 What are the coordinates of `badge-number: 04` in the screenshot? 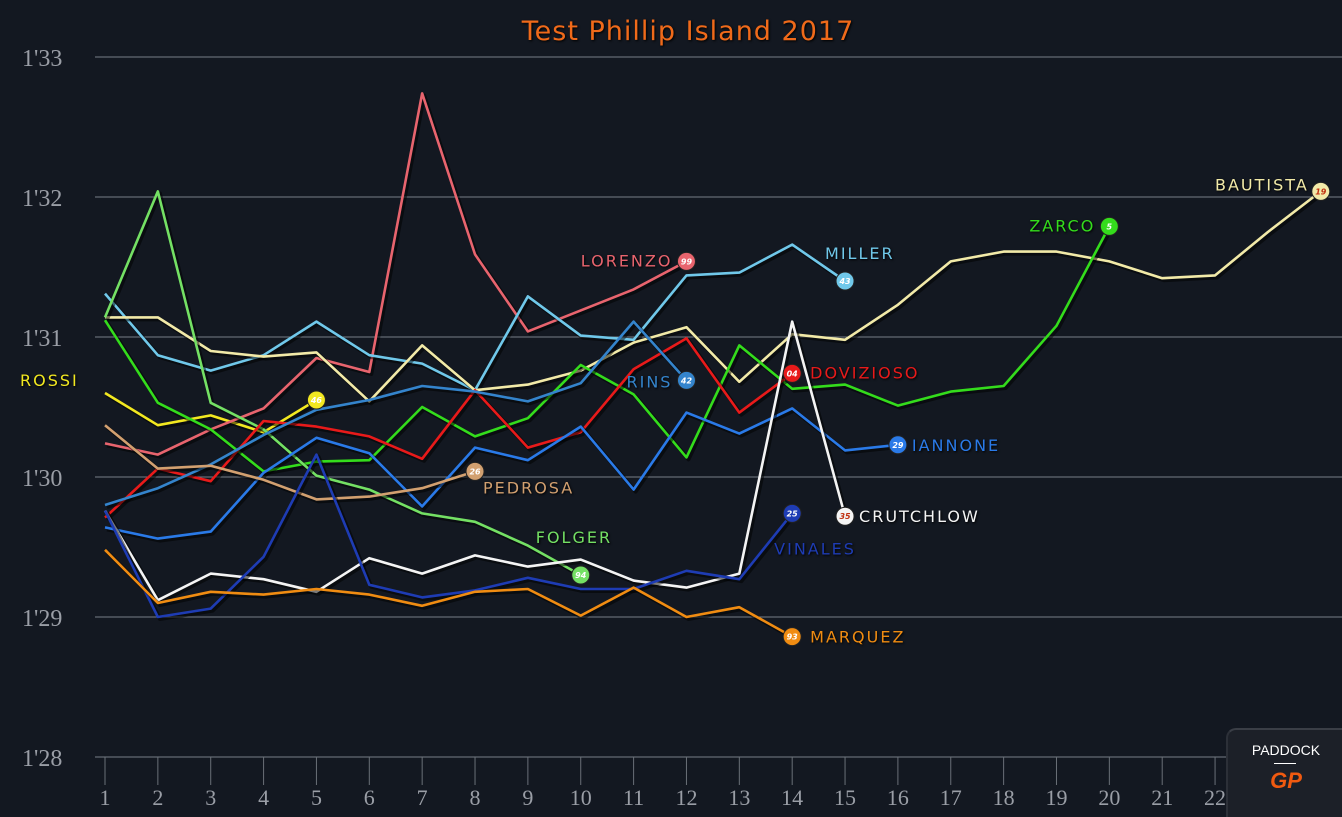 It's located at (793, 373).